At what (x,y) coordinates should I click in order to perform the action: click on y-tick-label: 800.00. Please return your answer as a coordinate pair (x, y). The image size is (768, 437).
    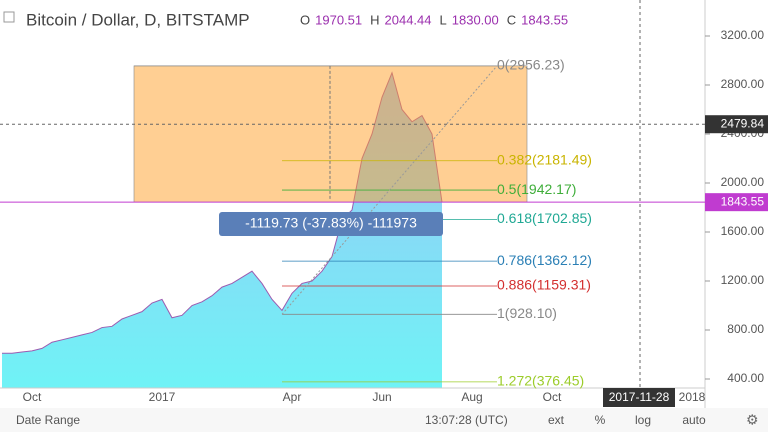
    Looking at the image, I should click on (745, 329).